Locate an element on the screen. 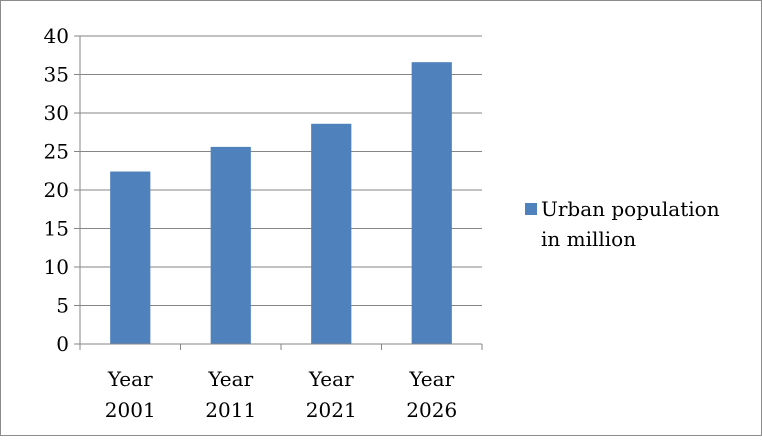 This screenshot has width=762, height=440. y-tick-label: 15 is located at coordinates (56, 229).